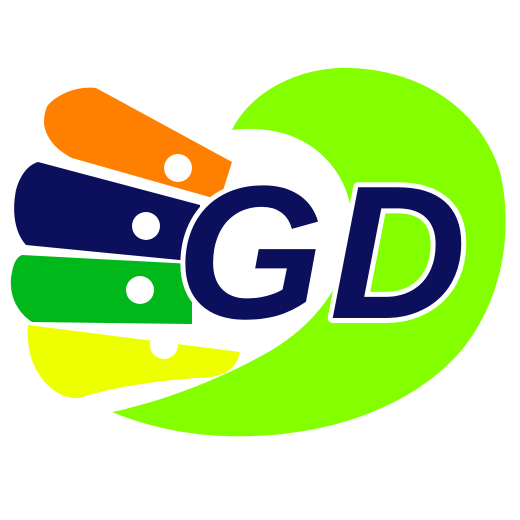 The width and height of the screenshot is (520, 520). I want to click on navy-blade-hole-icon, so click(146, 226).